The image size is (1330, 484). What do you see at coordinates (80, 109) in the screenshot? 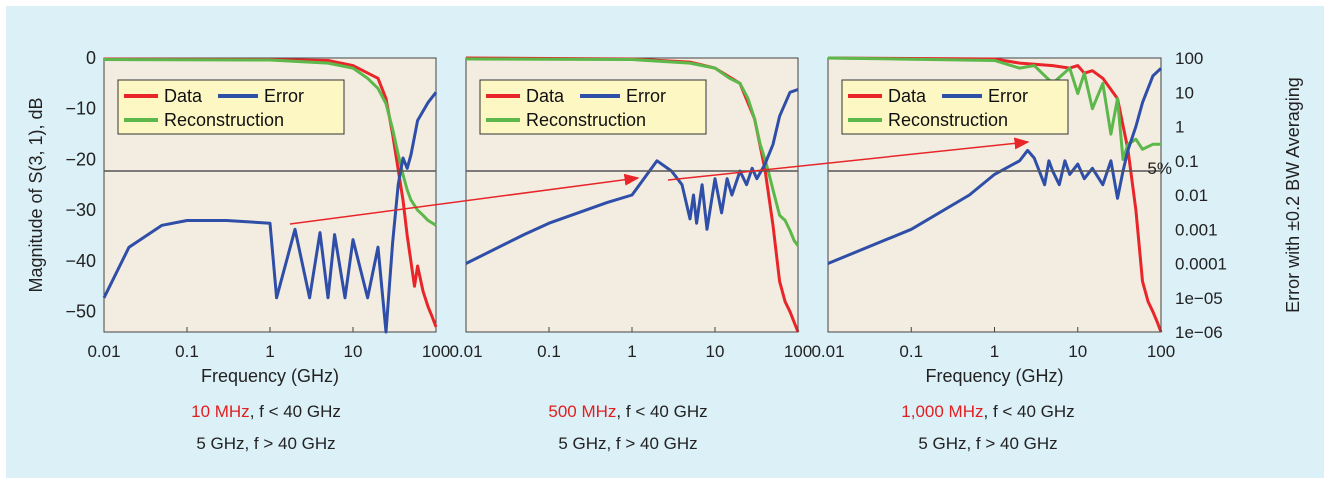
I see `y-left-tick-label: −10` at bounding box center [80, 109].